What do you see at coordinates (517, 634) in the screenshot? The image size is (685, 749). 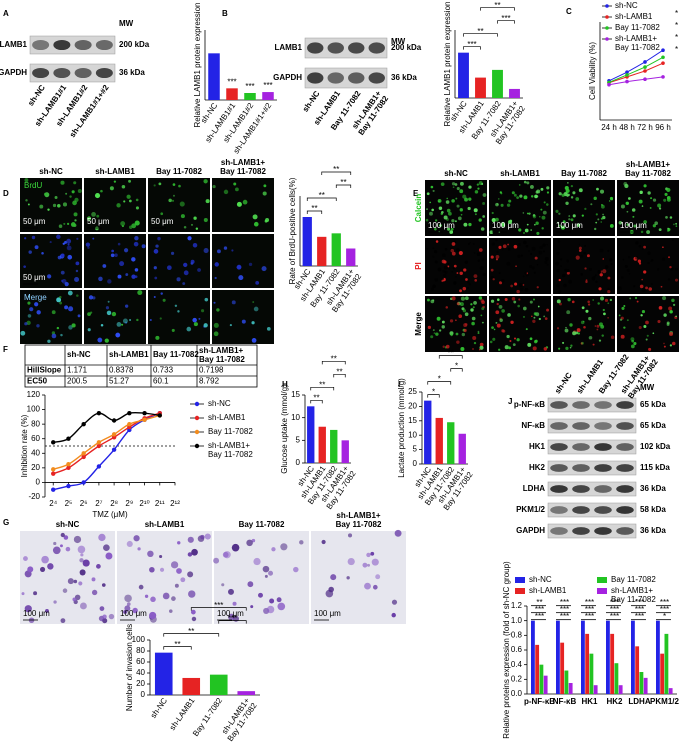 I see `y-tick-label: 0.8` at bounding box center [517, 634].